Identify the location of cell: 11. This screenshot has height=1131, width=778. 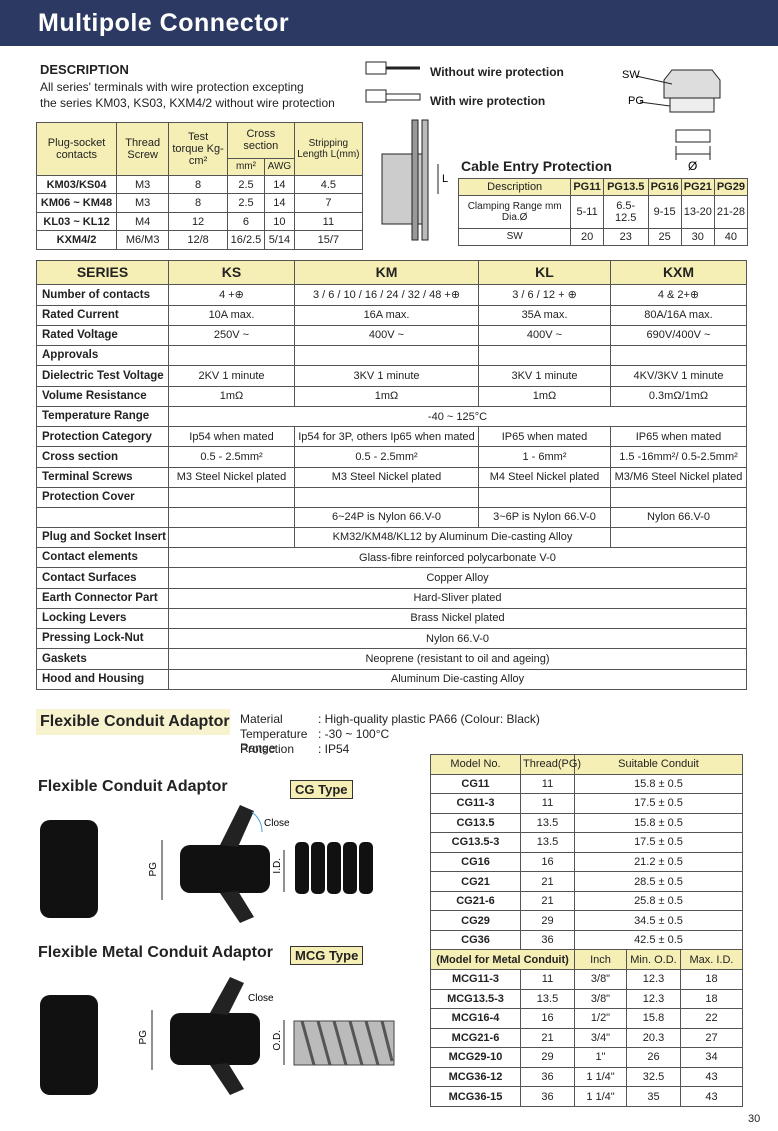
(547, 979).